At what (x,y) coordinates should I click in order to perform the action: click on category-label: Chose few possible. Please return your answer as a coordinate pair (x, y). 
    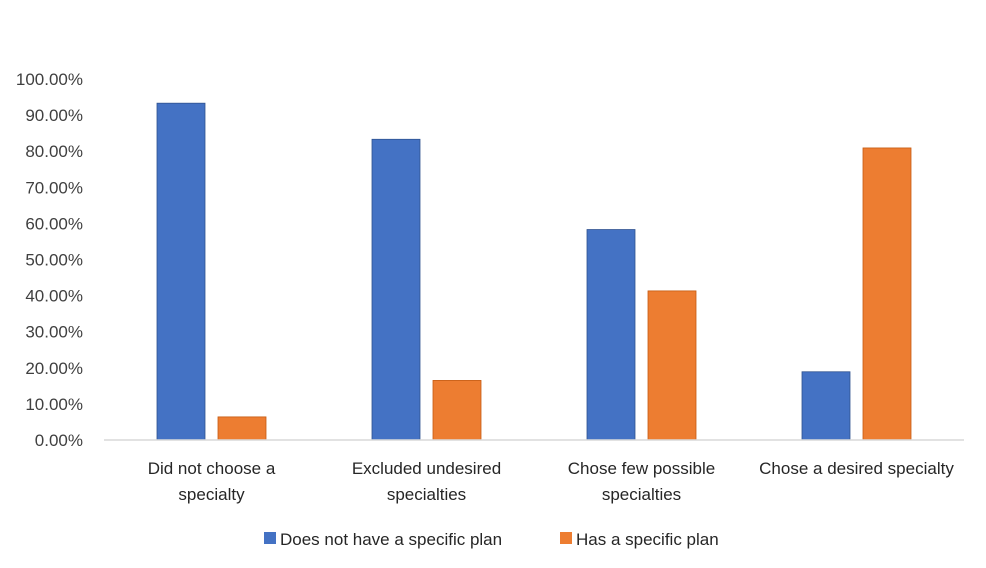
    Looking at the image, I should click on (641, 468).